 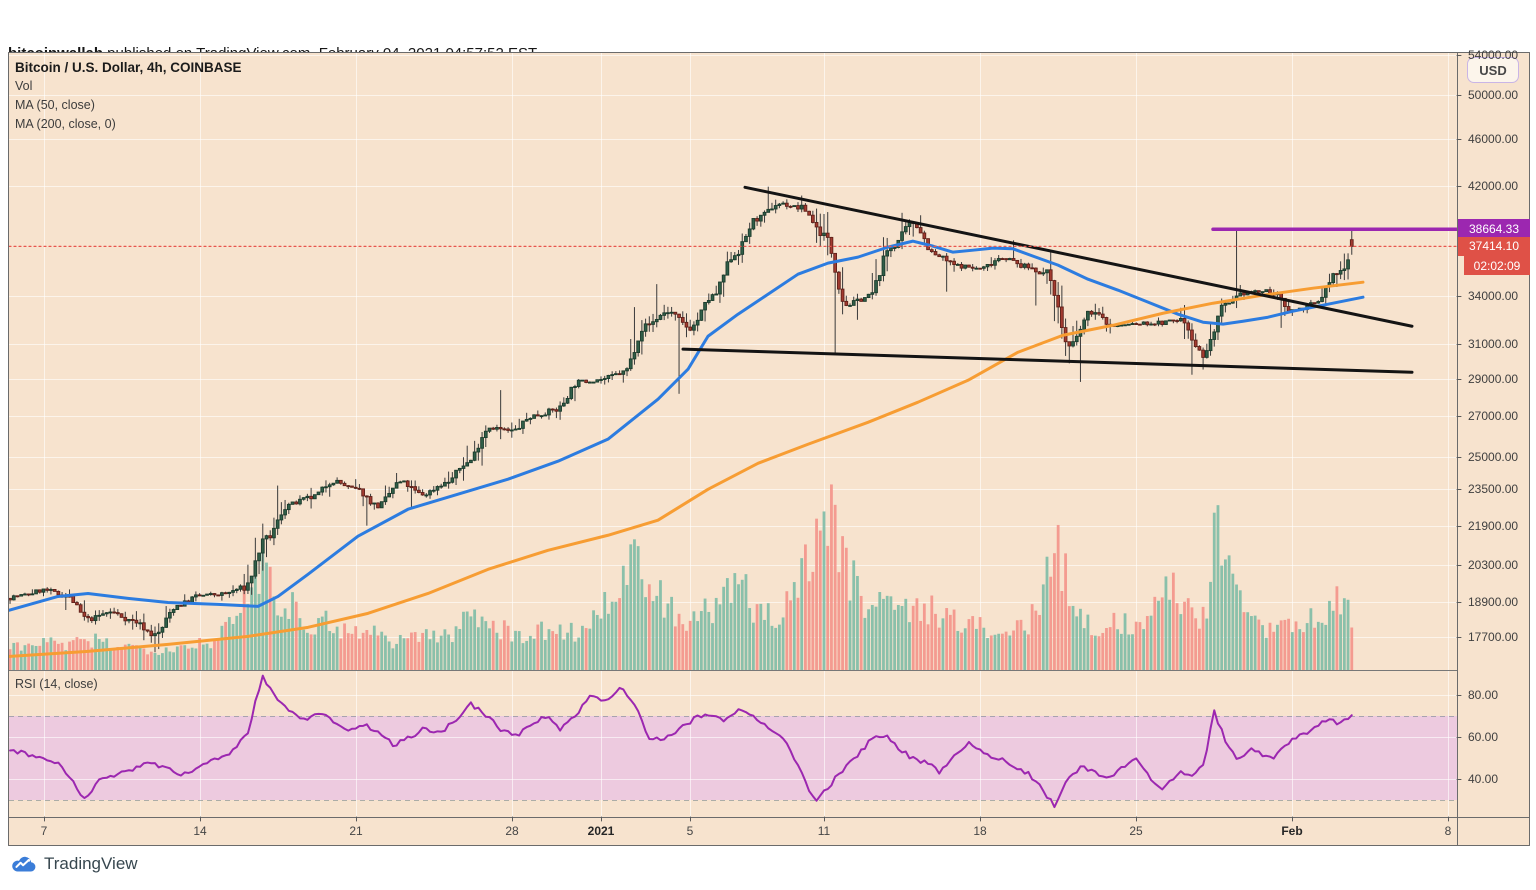 I want to click on tradingview-cloud-logo-icon, so click(x=24, y=864).